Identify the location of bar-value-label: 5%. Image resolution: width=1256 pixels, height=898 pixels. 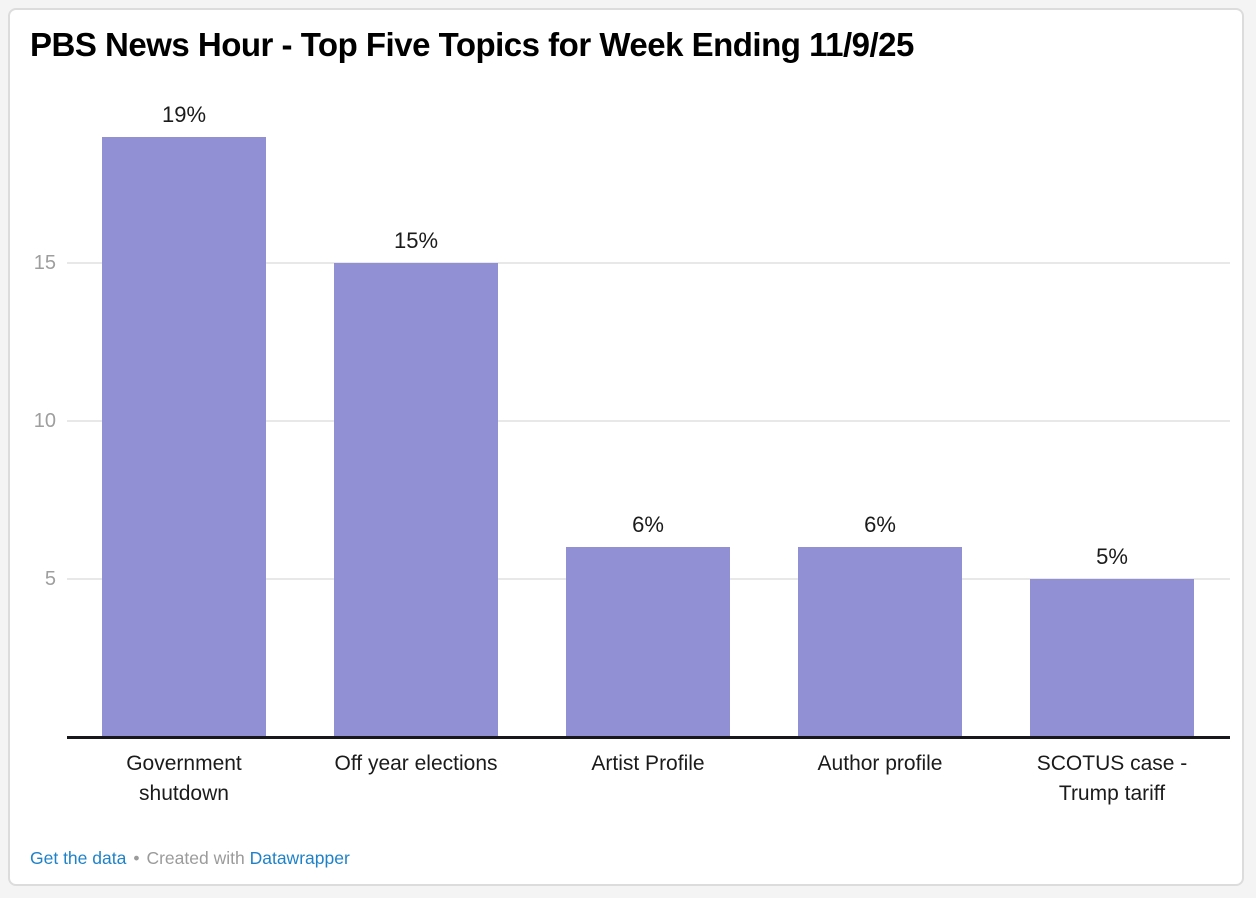
(1112, 556).